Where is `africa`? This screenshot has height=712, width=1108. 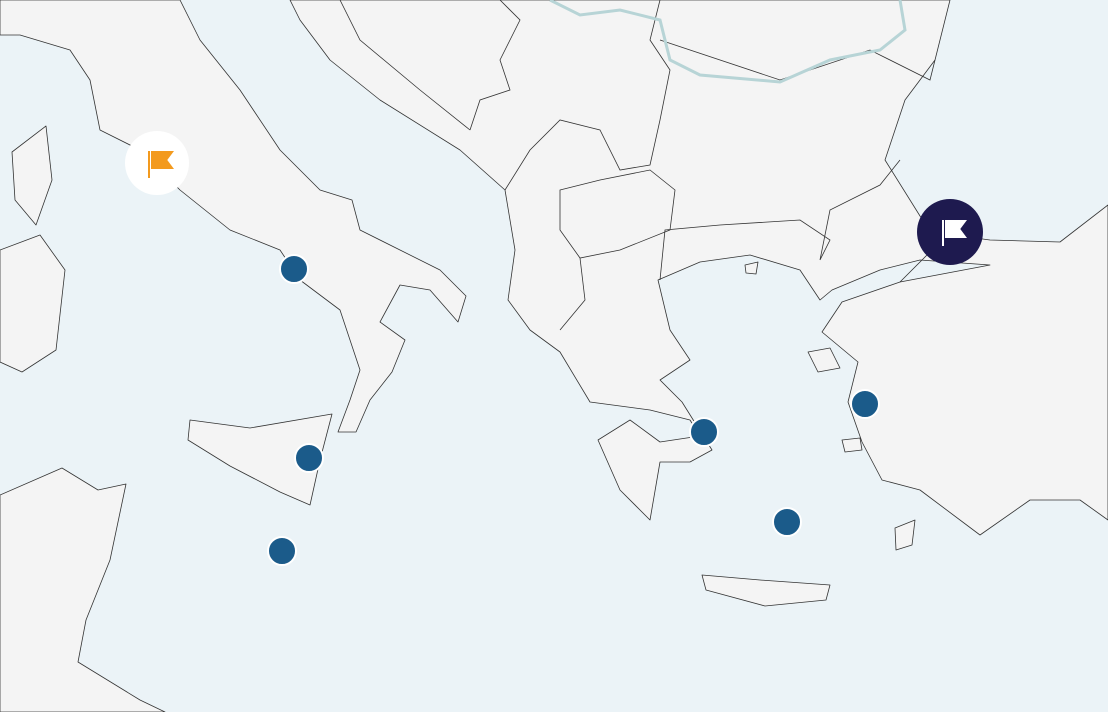 africa is located at coordinates (83, 589).